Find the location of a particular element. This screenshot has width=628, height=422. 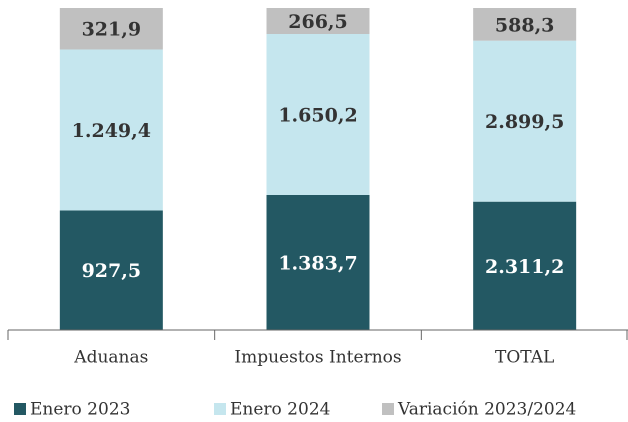

value-label: 2.311,2 is located at coordinates (524, 267).